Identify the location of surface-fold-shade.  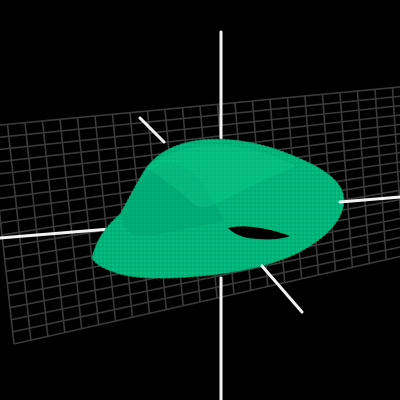
(172, 200).